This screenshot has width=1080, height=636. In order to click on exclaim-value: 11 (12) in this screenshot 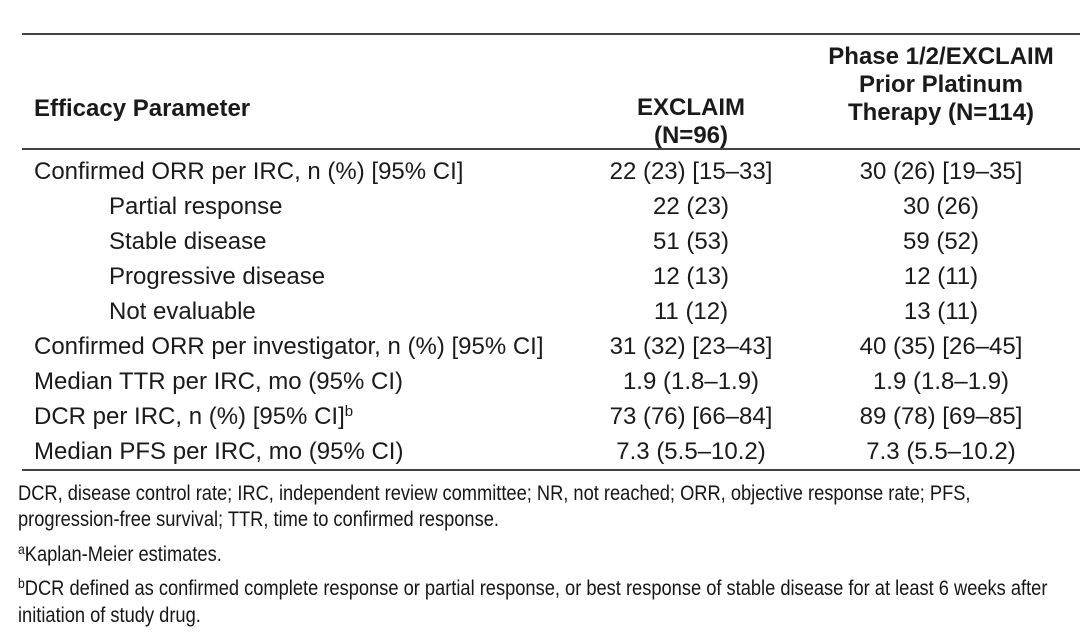, I will do `click(691, 311)`.